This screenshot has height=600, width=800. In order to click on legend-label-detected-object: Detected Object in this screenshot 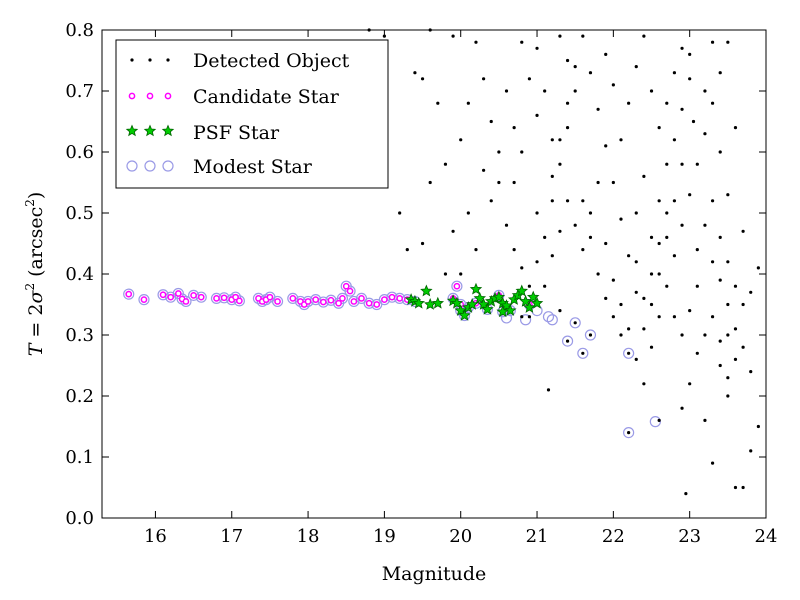, I will do `click(271, 61)`.